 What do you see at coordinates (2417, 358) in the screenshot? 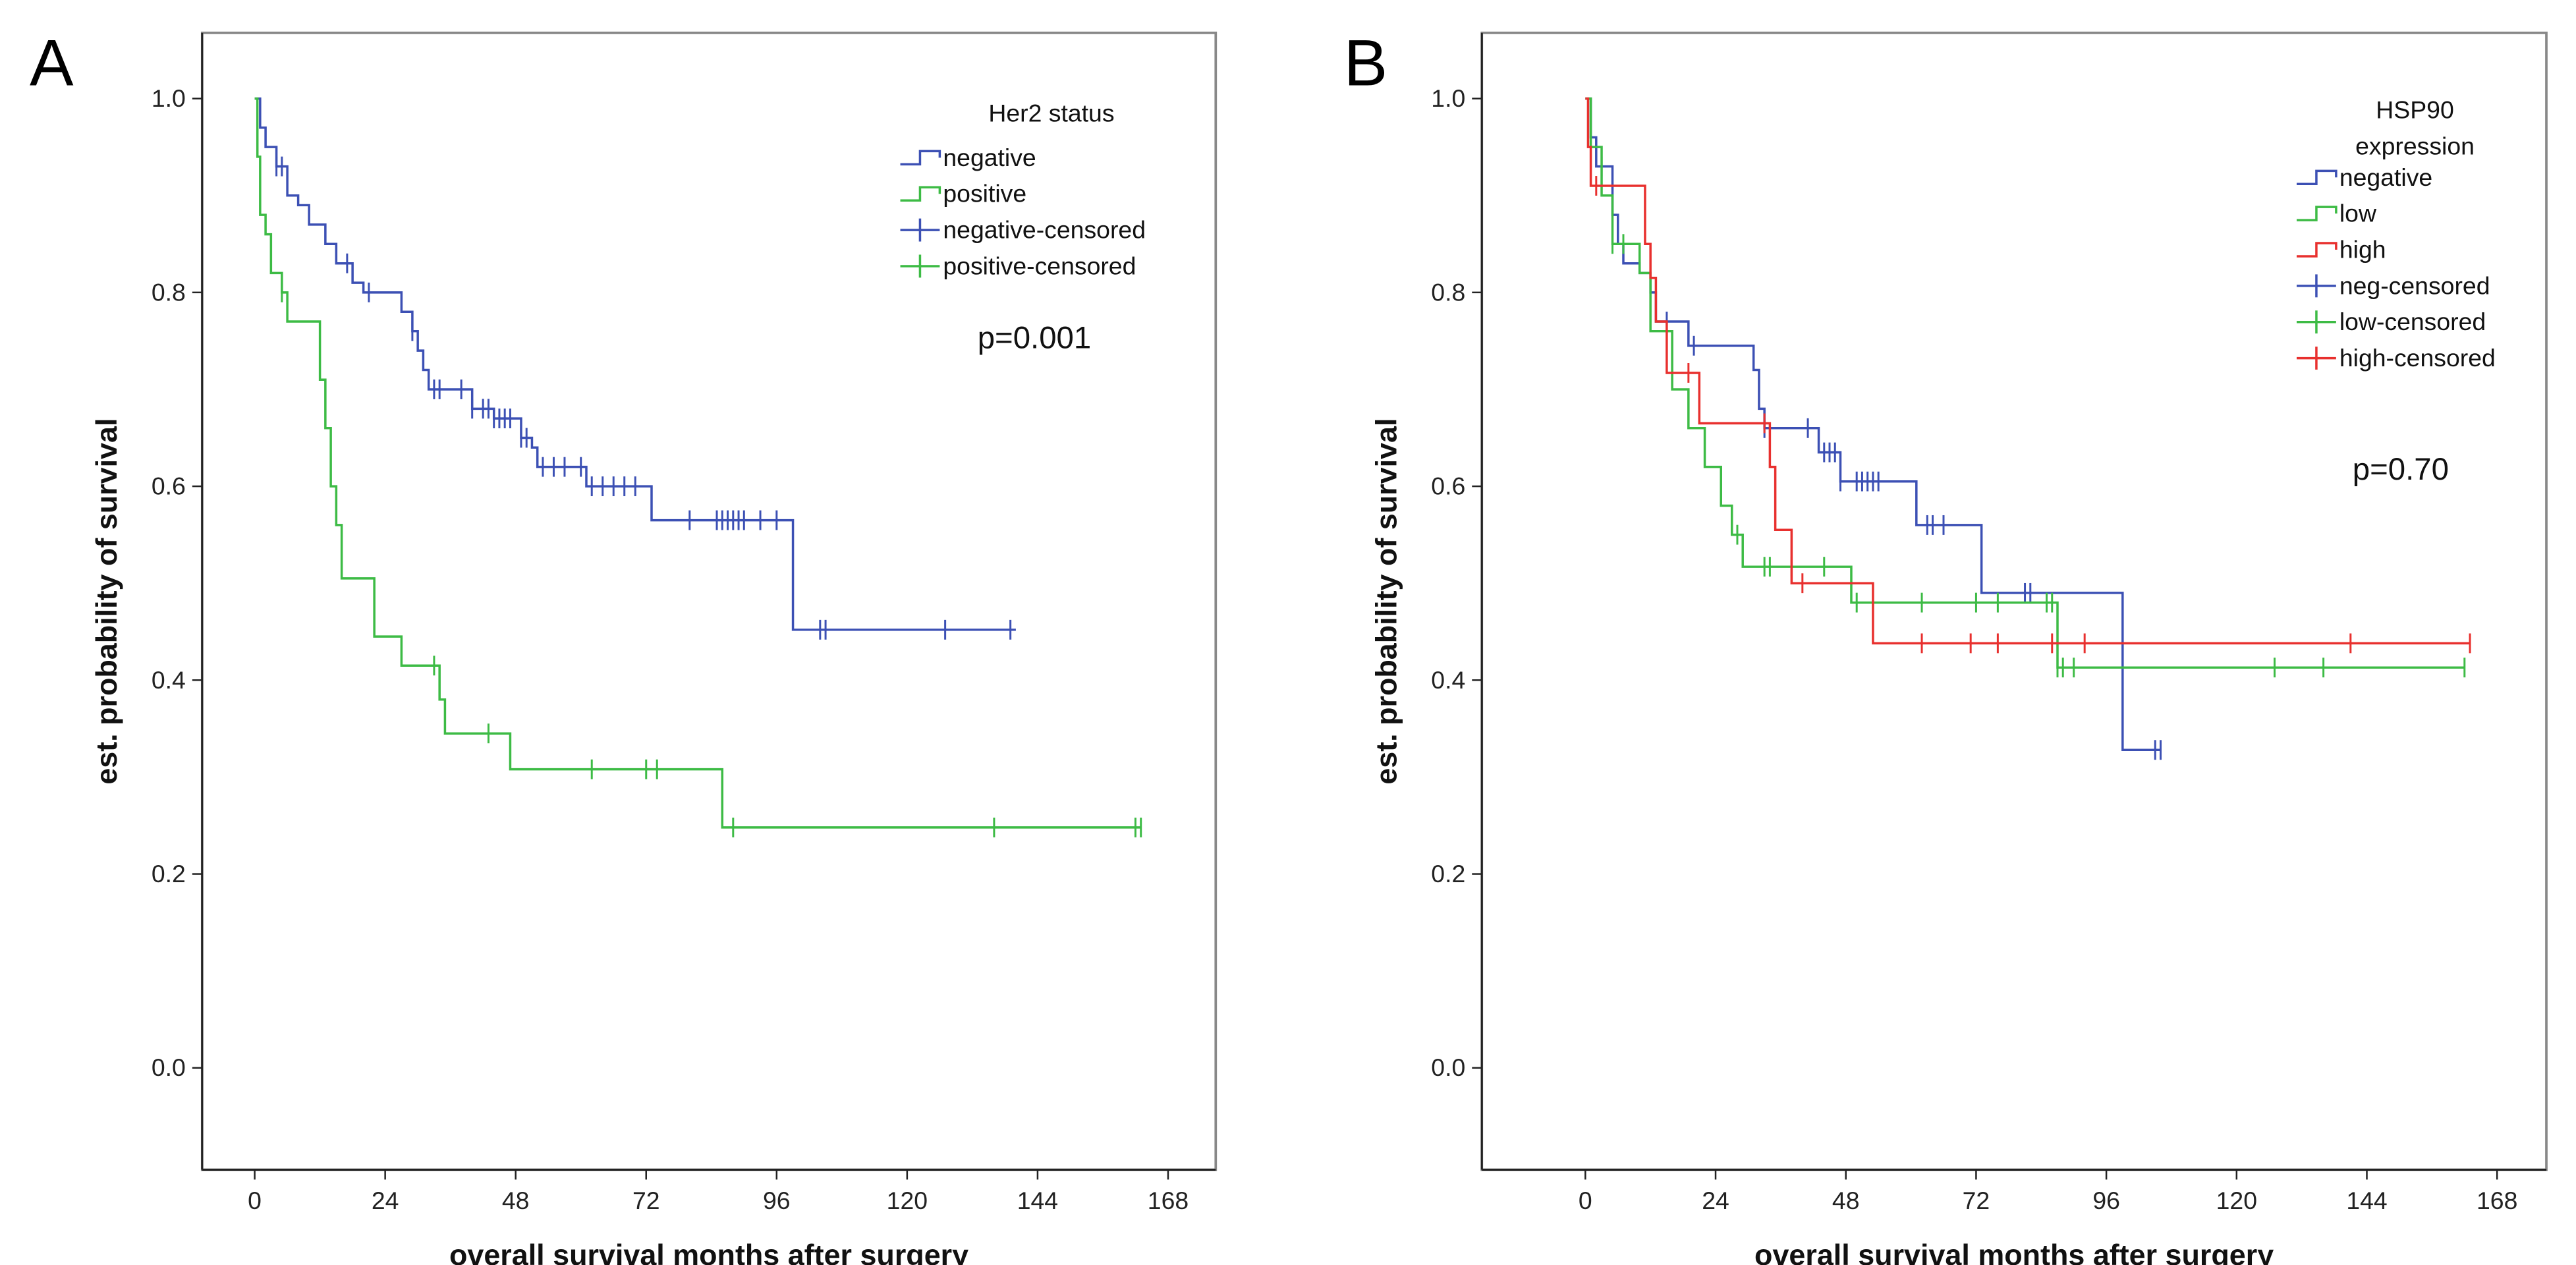
I see `legend-entry: high-censored` at bounding box center [2417, 358].